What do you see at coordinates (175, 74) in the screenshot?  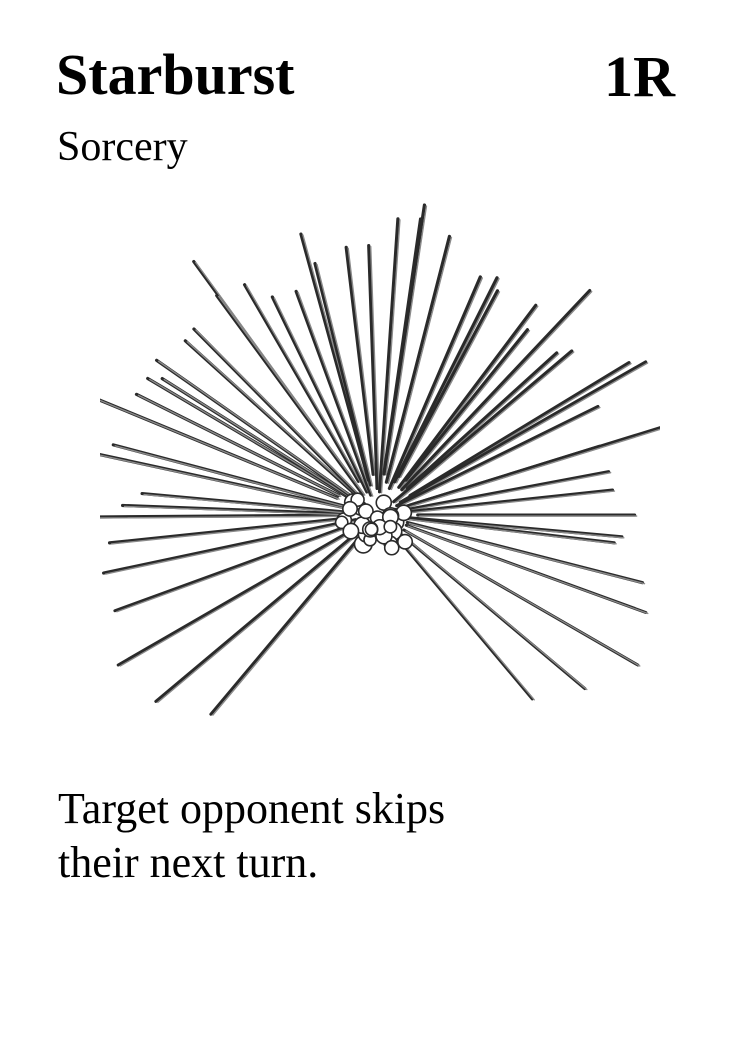 I see `card-name: Starburst` at bounding box center [175, 74].